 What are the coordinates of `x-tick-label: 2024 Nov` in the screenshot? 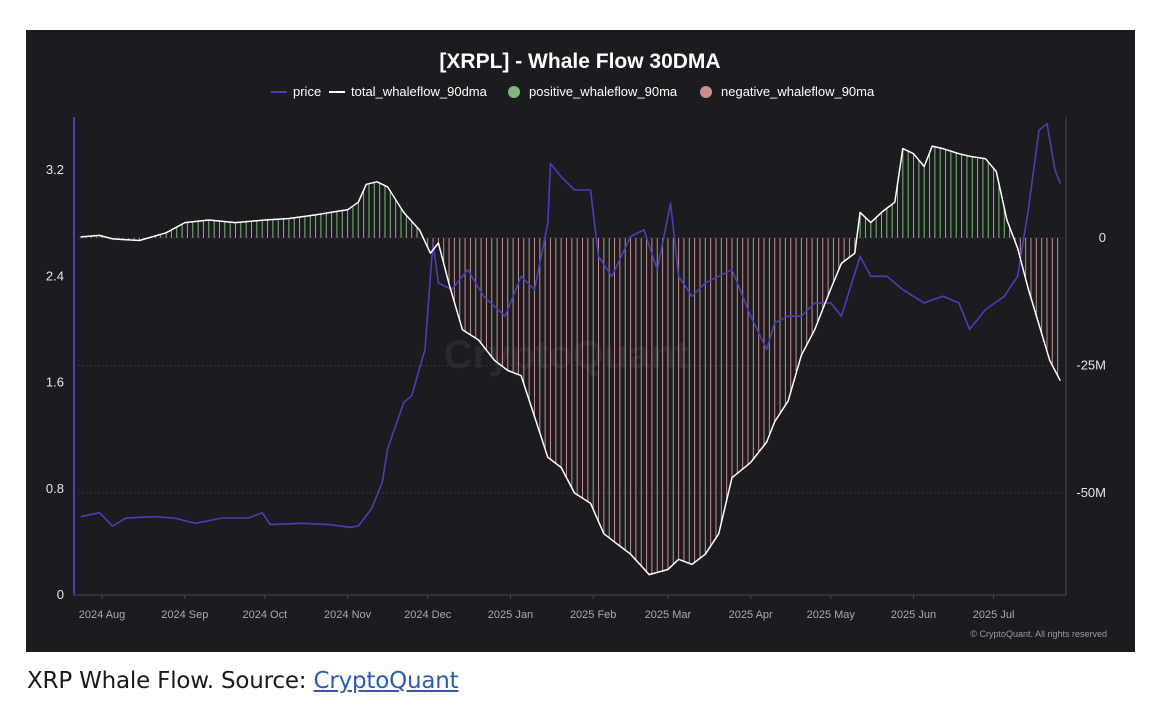 It's located at (348, 615).